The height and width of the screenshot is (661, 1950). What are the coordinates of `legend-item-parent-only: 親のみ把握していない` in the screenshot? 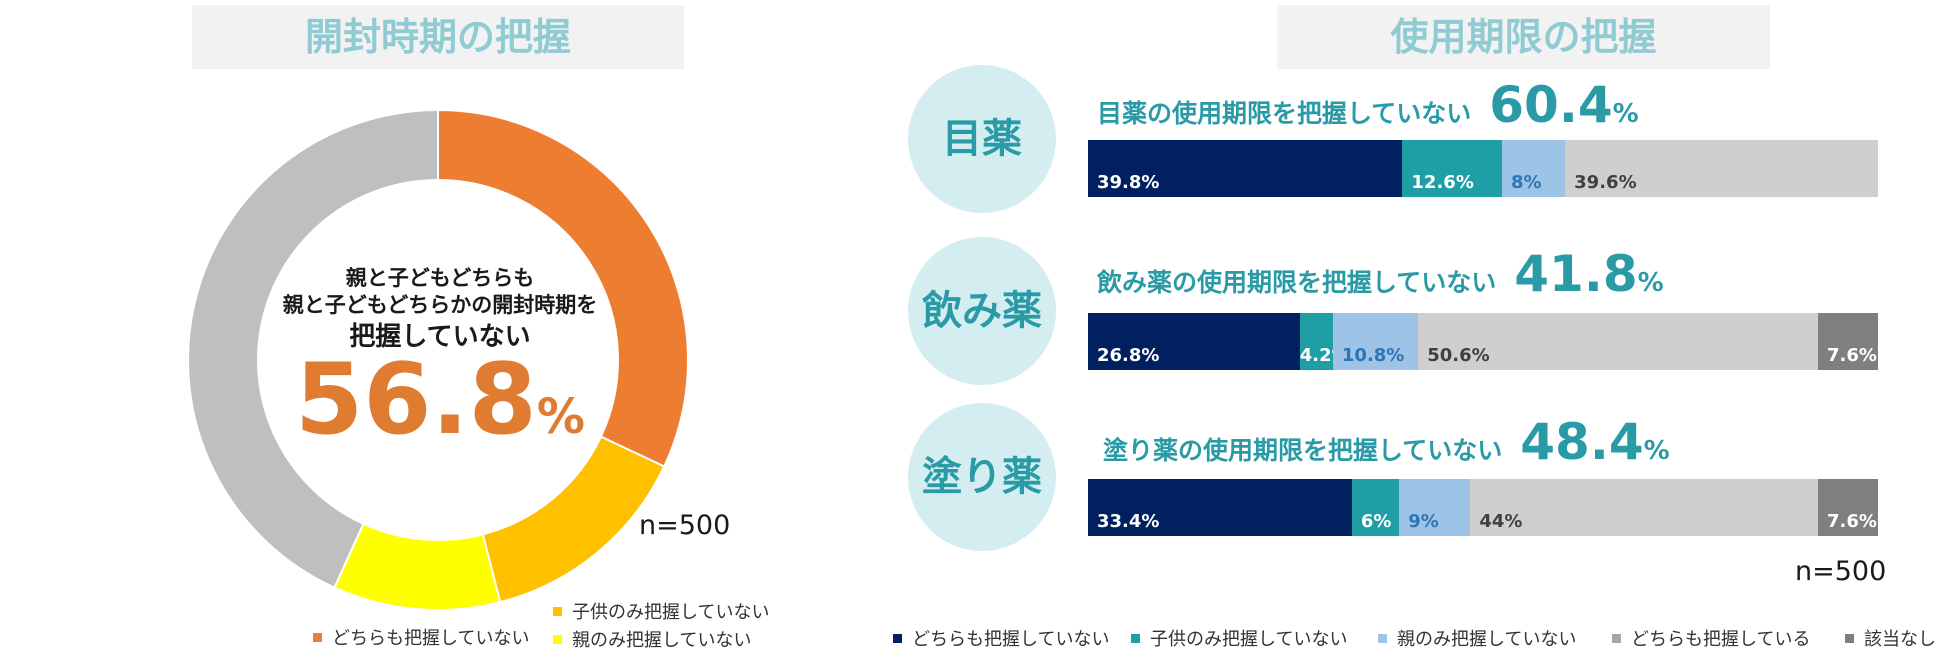 It's located at (652, 639).